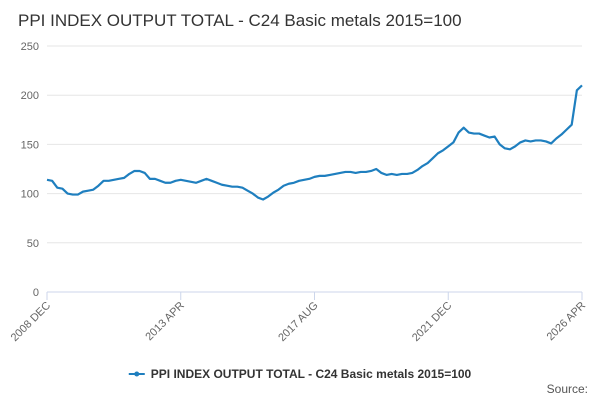 The image size is (600, 400). What do you see at coordinates (33, 244) in the screenshot?
I see `y-tick-label: 50` at bounding box center [33, 244].